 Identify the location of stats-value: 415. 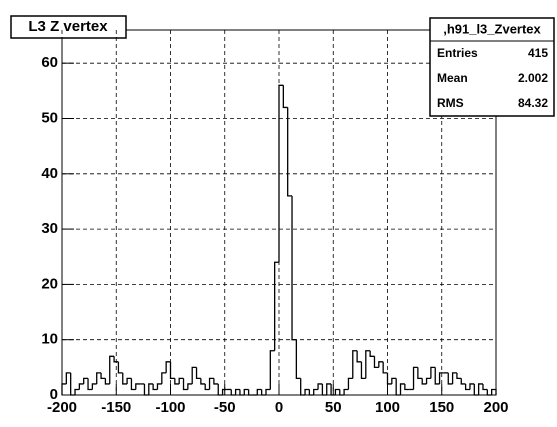
(538, 53).